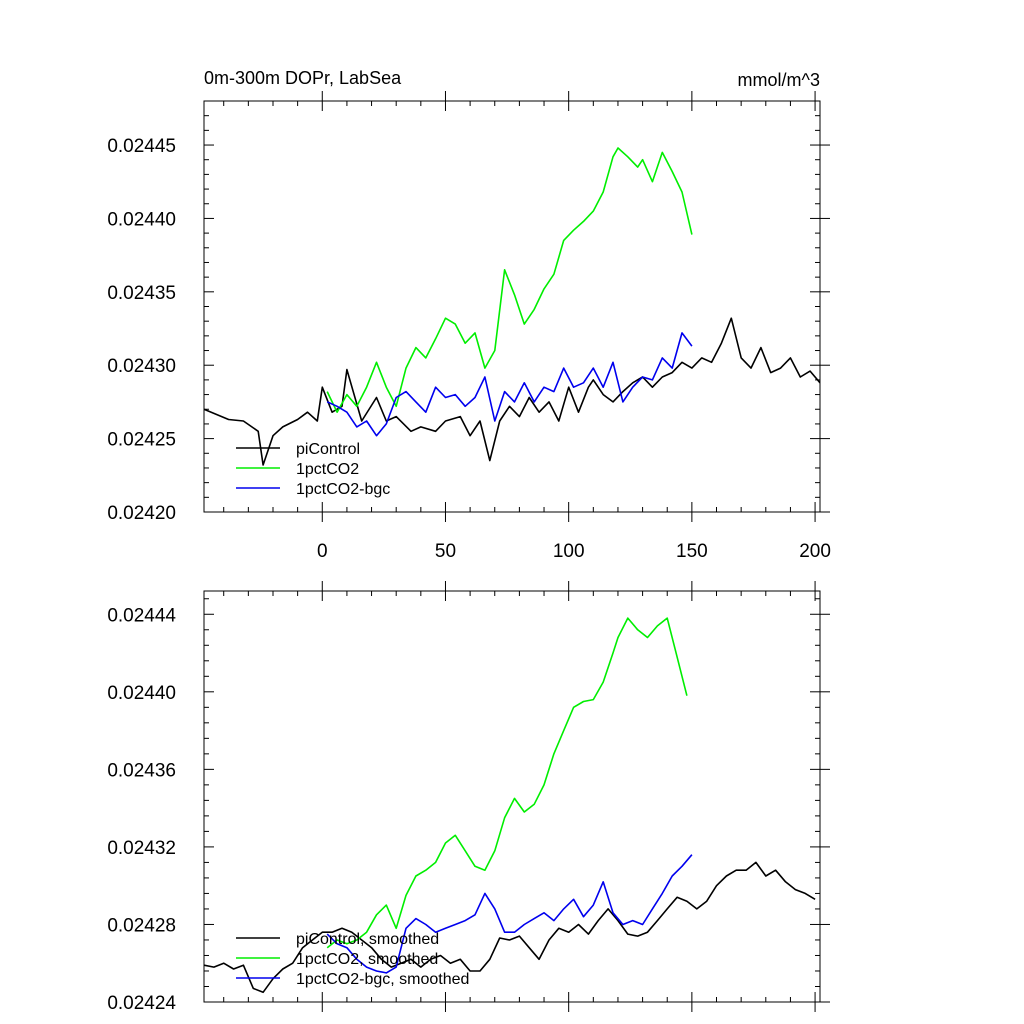  Describe the element at coordinates (367, 959) in the screenshot. I see `legend-label: 1pctCO2, smoothed` at that location.